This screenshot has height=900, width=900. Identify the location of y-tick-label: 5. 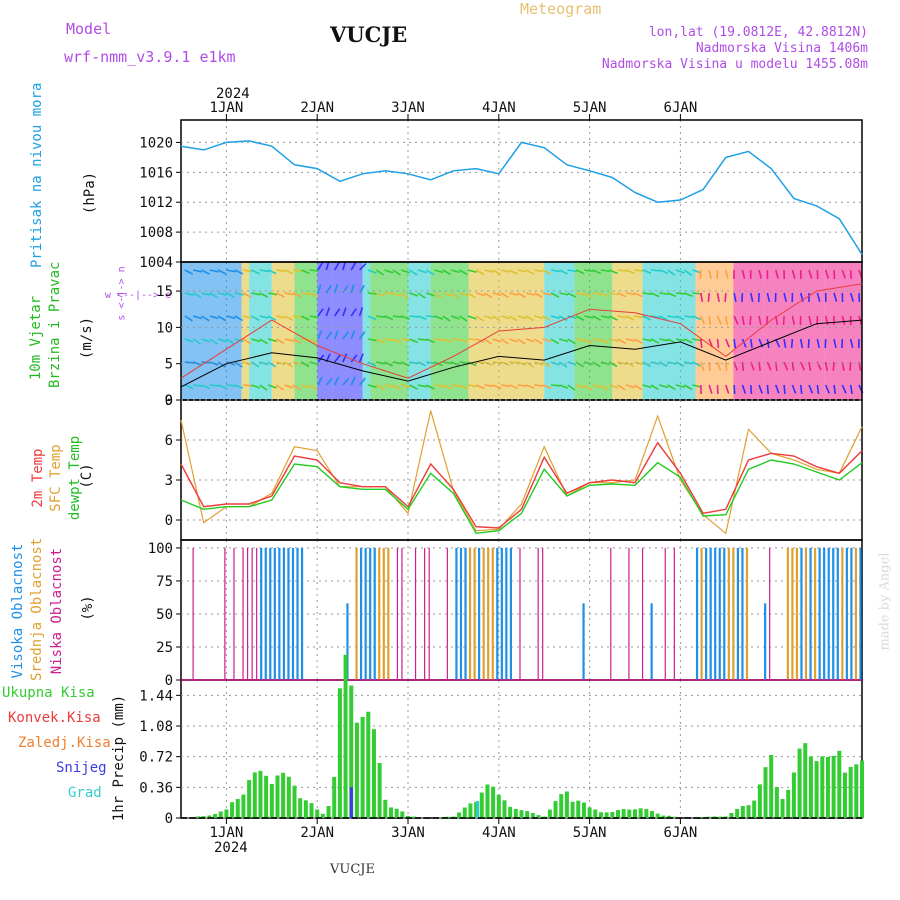
(169, 365).